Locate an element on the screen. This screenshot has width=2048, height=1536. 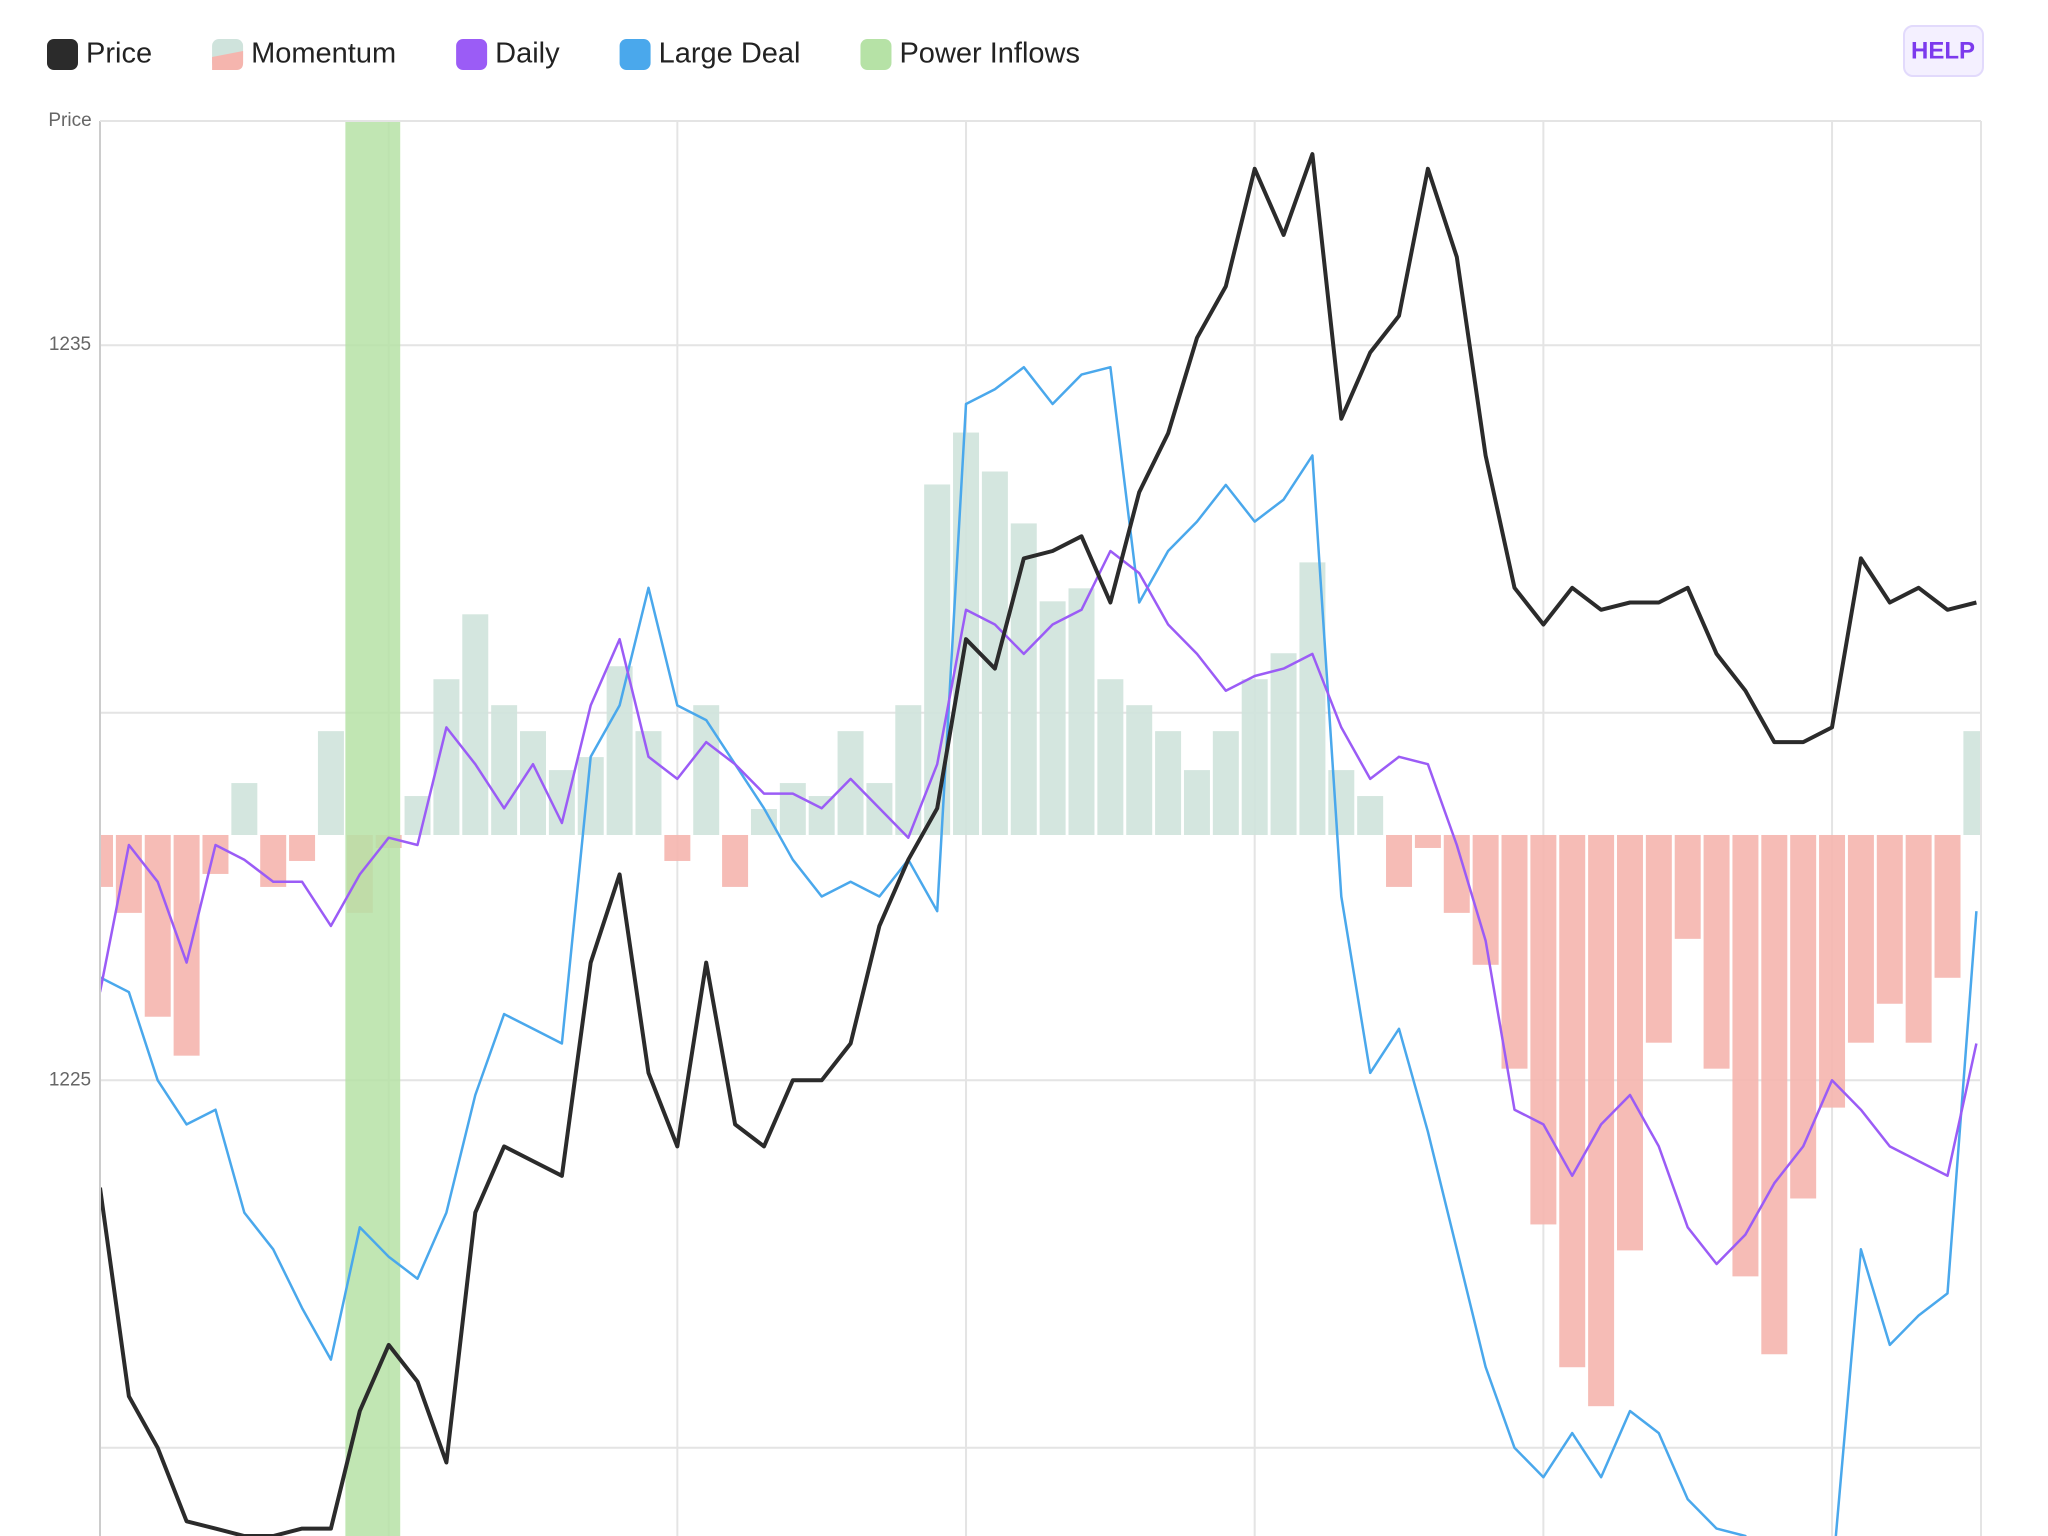
help-label: HELP is located at coordinates (1943, 50).